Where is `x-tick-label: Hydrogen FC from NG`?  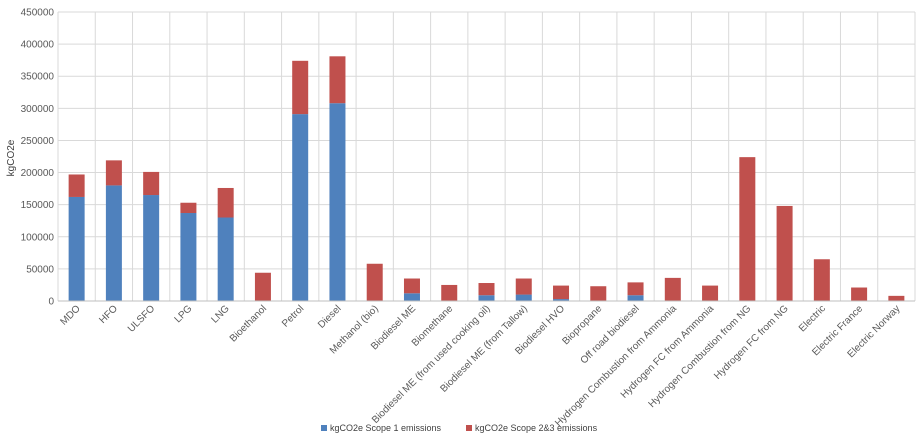
x-tick-label: Hydrogen FC from NG is located at coordinates (751, 342).